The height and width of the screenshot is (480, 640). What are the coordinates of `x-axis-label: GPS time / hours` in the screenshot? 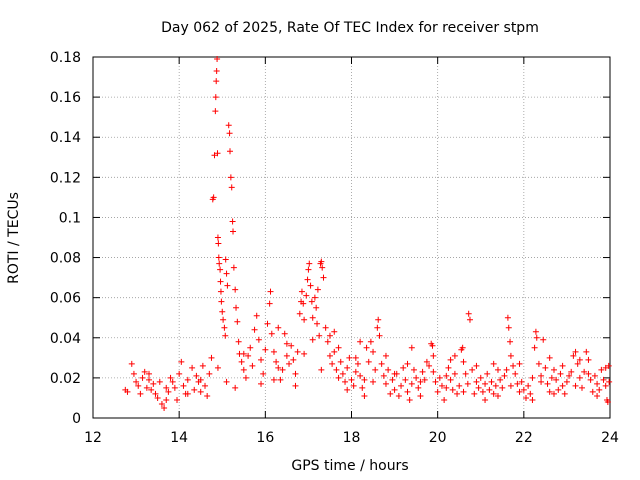 It's located at (349, 466).